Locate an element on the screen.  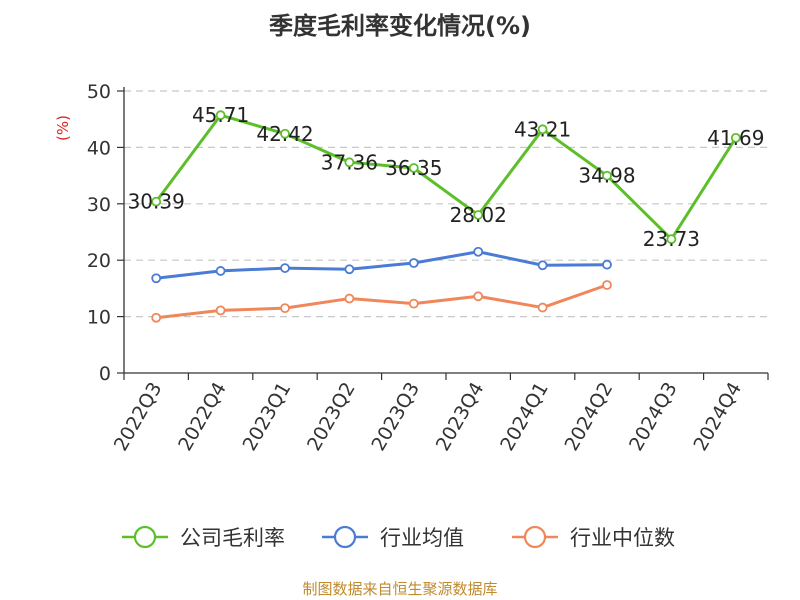
x-tick-label: 2023Q3 is located at coordinates (395, 417).